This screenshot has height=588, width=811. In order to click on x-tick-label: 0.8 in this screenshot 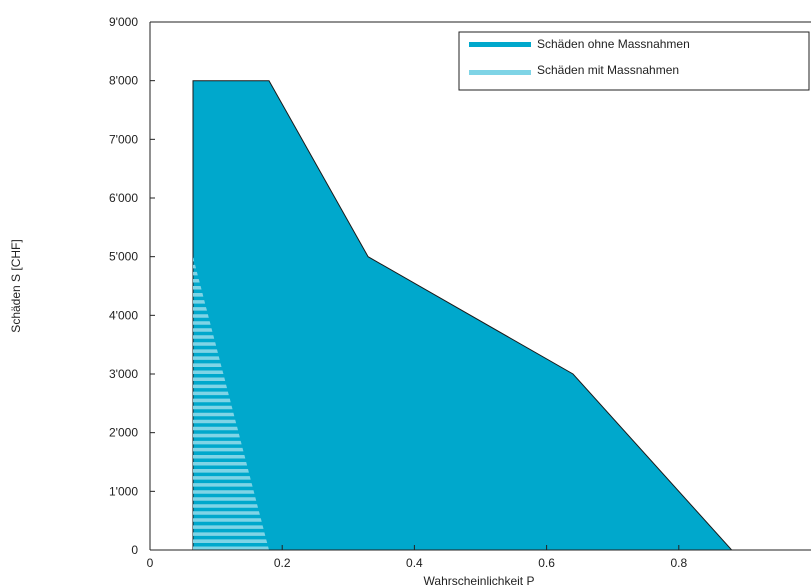, I will do `click(678, 563)`.